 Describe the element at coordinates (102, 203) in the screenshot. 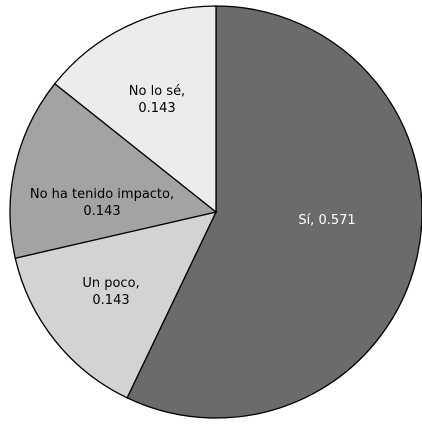

I see `pie-slice-label-3: No ha tenido impacto, 0.143` at that location.